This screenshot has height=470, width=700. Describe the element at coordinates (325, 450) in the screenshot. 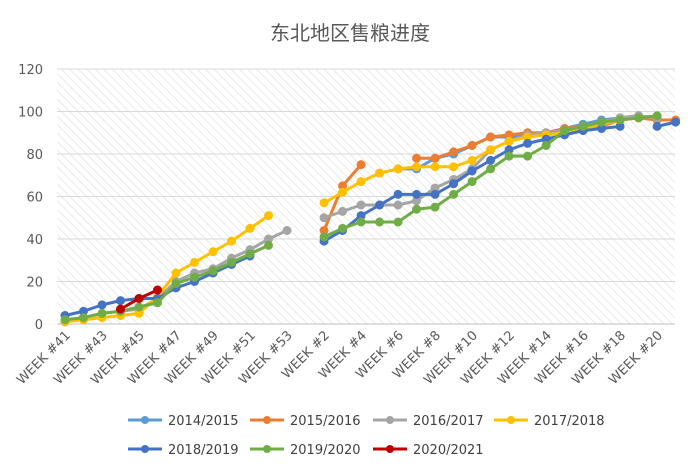

I see `legend-label: 2019/2020` at that location.